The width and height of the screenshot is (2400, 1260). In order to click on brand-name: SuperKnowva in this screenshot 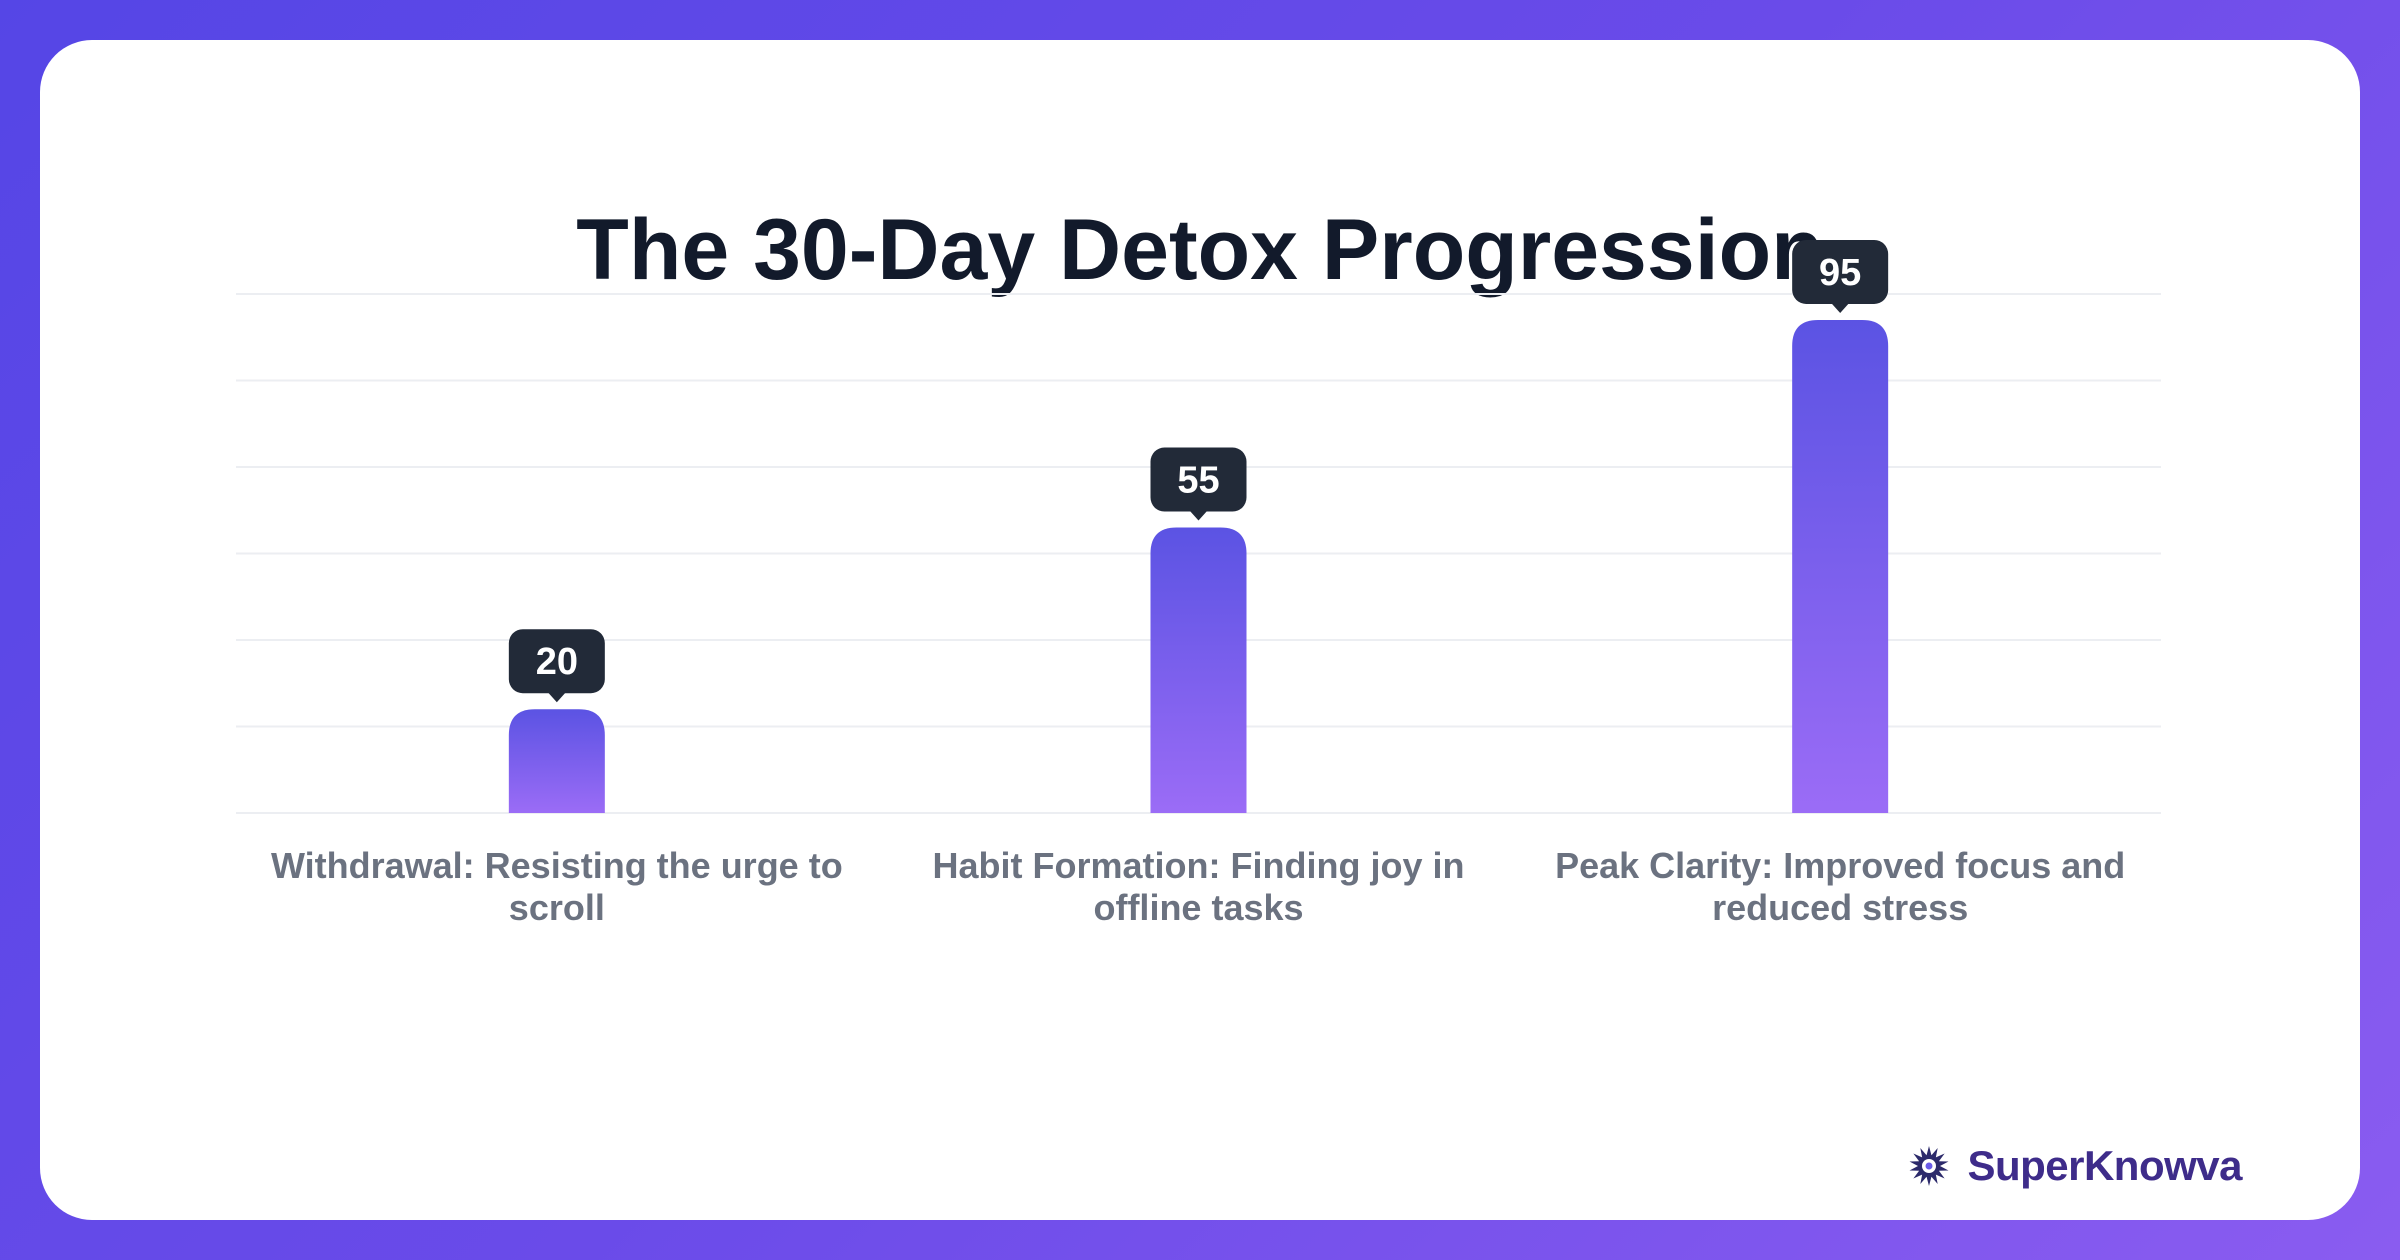, I will do `click(2104, 1165)`.